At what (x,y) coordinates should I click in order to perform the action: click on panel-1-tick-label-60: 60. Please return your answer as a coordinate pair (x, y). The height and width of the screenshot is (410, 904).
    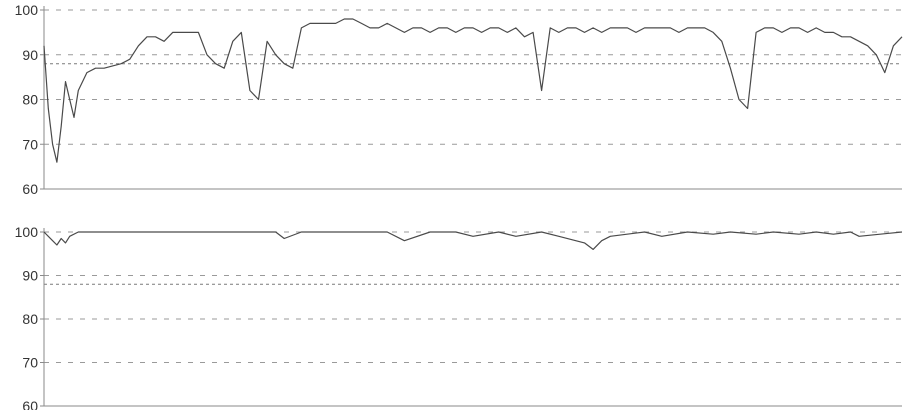
    Looking at the image, I should click on (30, 189).